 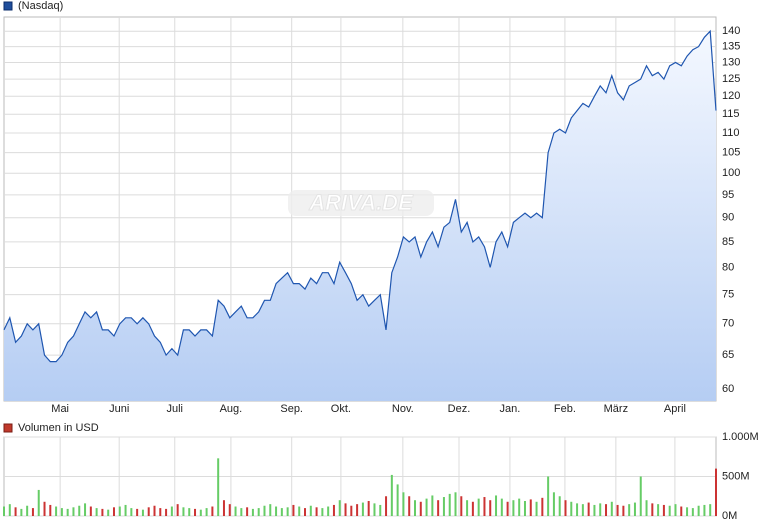 I want to click on y-tick-label: 95, so click(x=728, y=195).